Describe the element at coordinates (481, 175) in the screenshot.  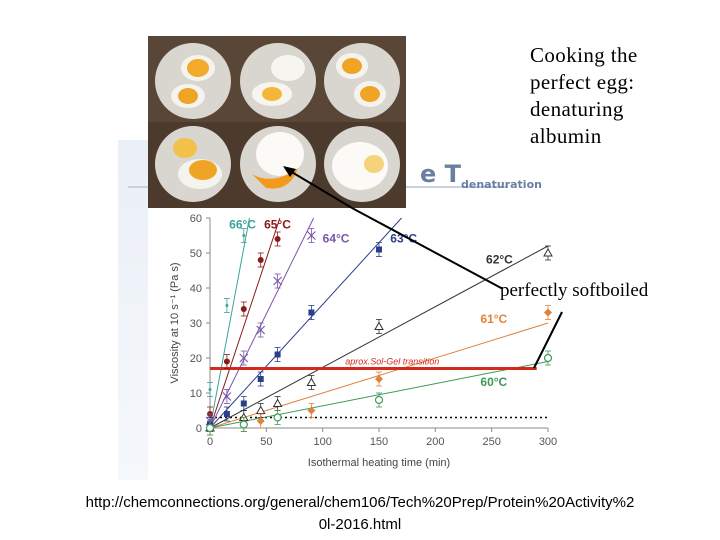
I see `background-heading: e Tdenaturation` at that location.